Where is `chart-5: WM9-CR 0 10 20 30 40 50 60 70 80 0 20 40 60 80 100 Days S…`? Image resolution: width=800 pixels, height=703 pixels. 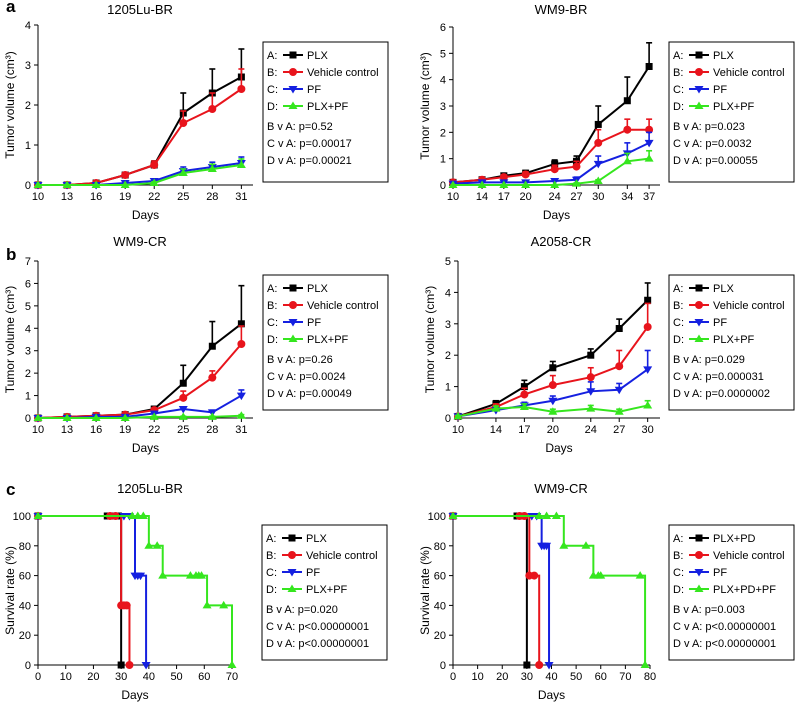 chart-5: WM9-CR 0 10 20 30 40 50 60 70 80 0 20 40 60 80 100 Days S… is located at coordinates (606, 591).